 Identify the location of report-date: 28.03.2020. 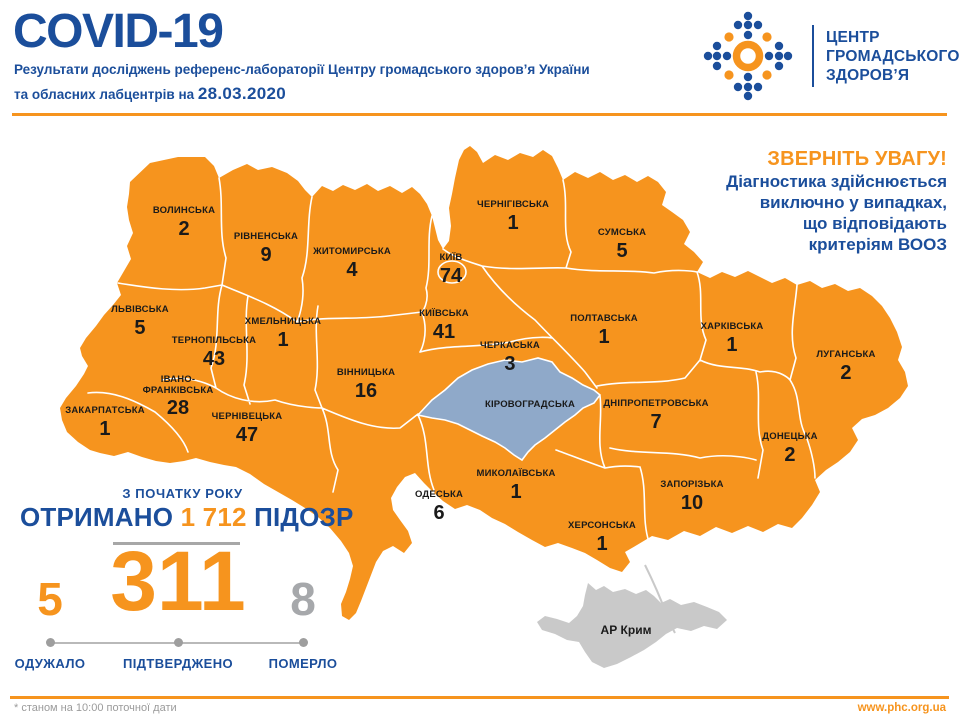
(241, 93).